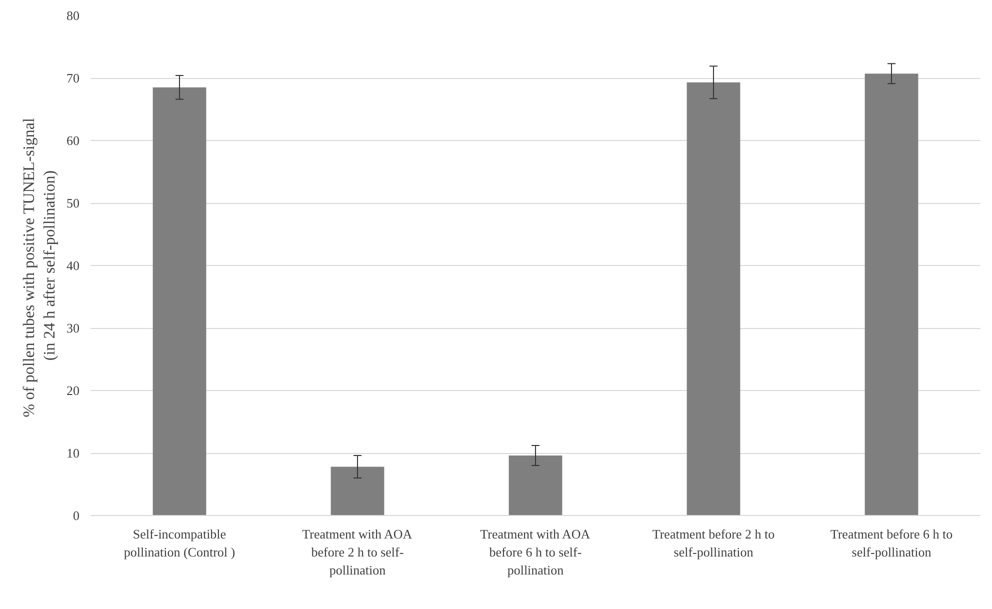 The height and width of the screenshot is (609, 992). Describe the element at coordinates (180, 543) in the screenshot. I see `x-tick-label: Self-incompatible pollination (Control )` at that location.